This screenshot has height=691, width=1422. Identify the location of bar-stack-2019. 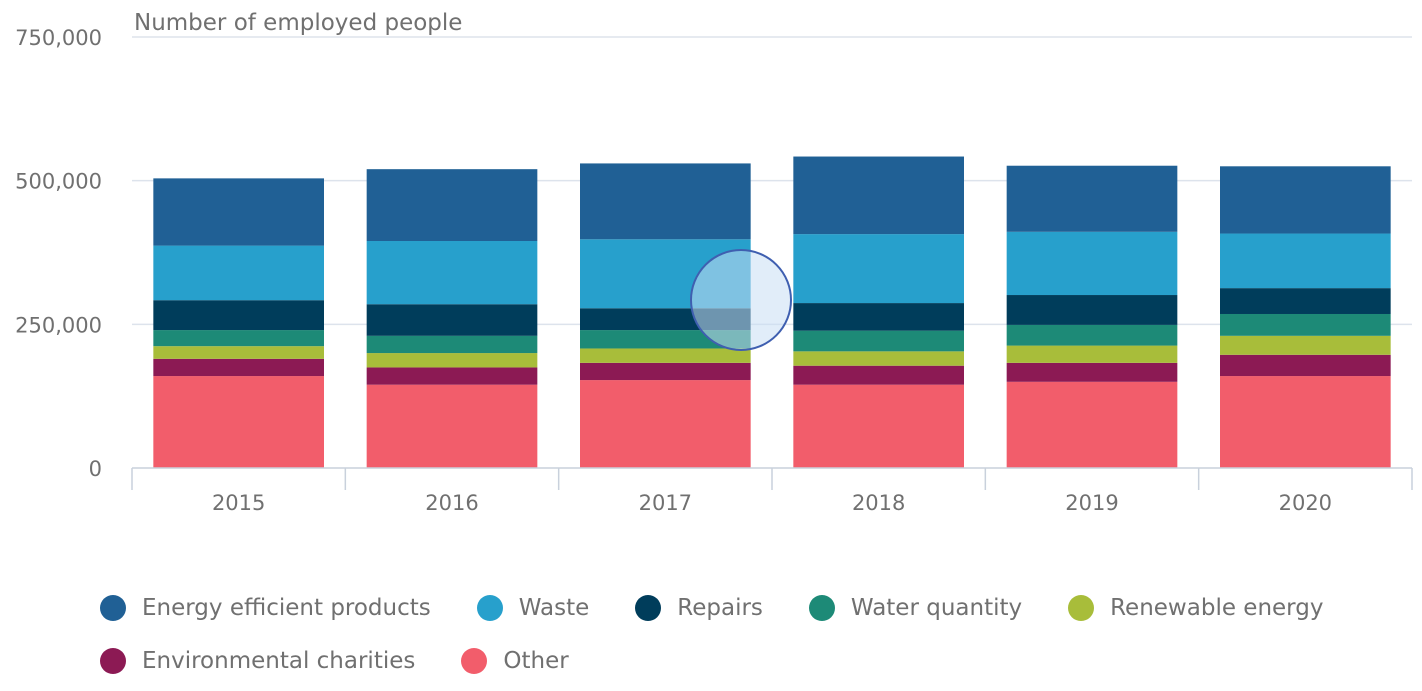
(1092, 316).